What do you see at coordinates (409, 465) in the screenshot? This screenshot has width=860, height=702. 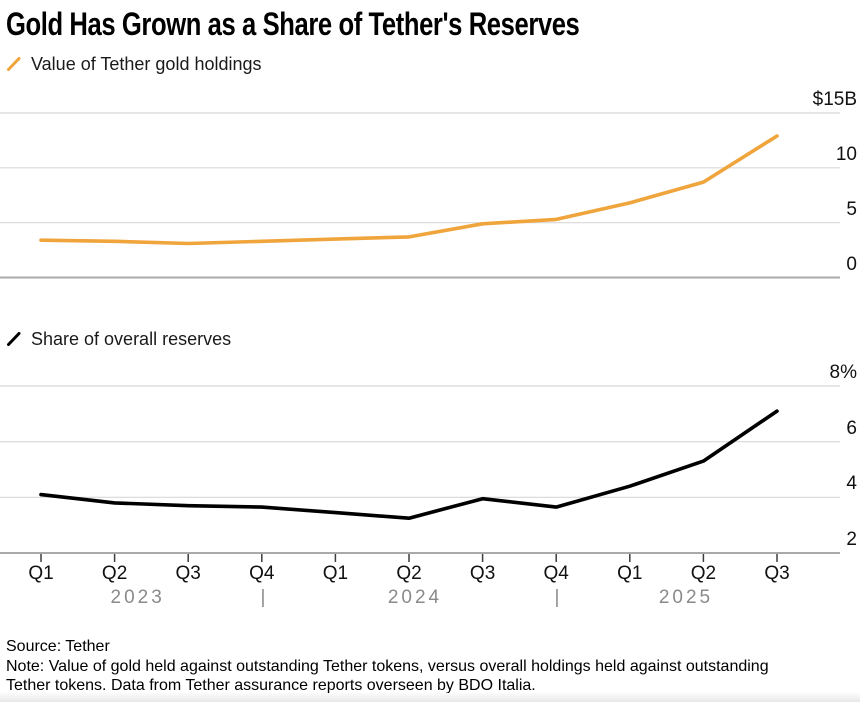 I see `gold-share-of-reserves-line` at bounding box center [409, 465].